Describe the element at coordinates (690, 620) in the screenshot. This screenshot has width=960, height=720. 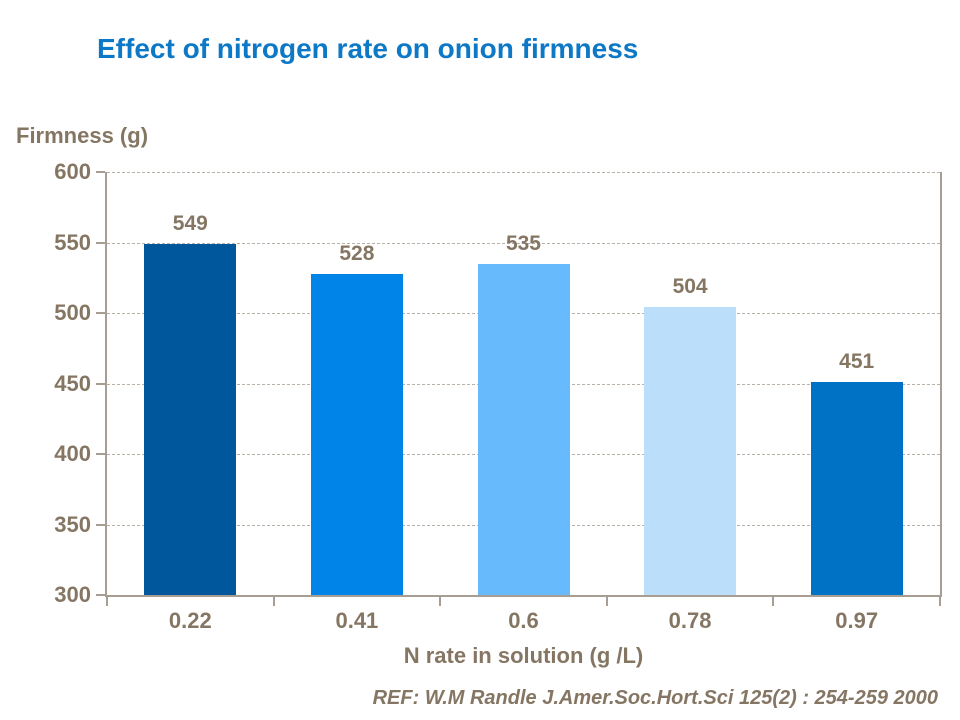
I see `x-tick-label: 0.78` at that location.